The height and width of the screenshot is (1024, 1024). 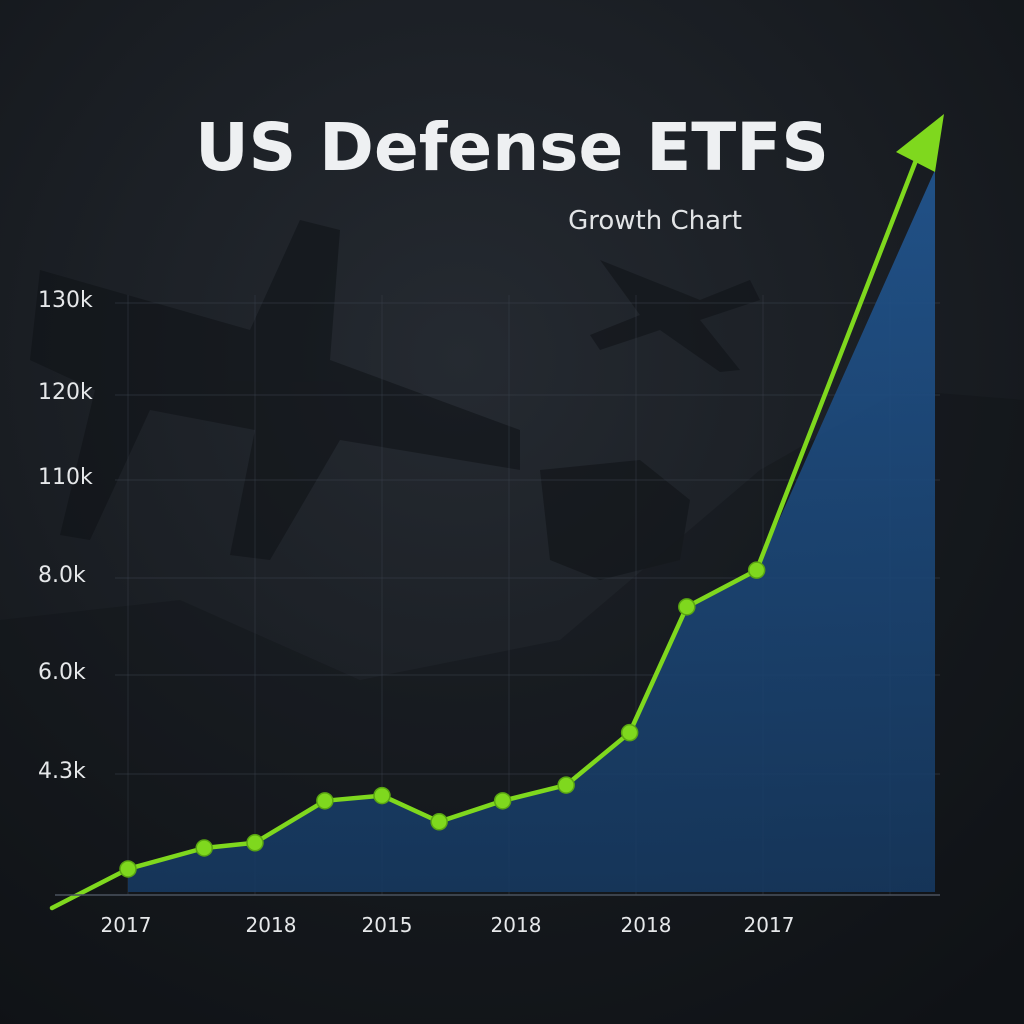 What do you see at coordinates (62, 672) in the screenshot?
I see `y-tick-label: 6.0k` at bounding box center [62, 672].